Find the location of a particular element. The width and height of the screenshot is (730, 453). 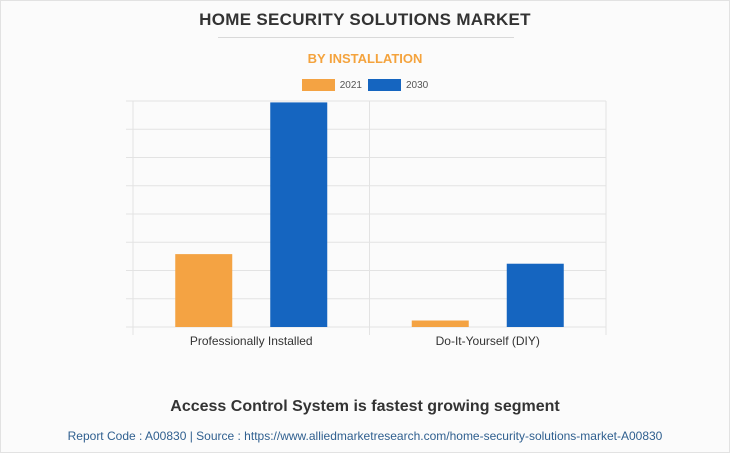

bar-2021-professionally-installed is located at coordinates (204, 290).